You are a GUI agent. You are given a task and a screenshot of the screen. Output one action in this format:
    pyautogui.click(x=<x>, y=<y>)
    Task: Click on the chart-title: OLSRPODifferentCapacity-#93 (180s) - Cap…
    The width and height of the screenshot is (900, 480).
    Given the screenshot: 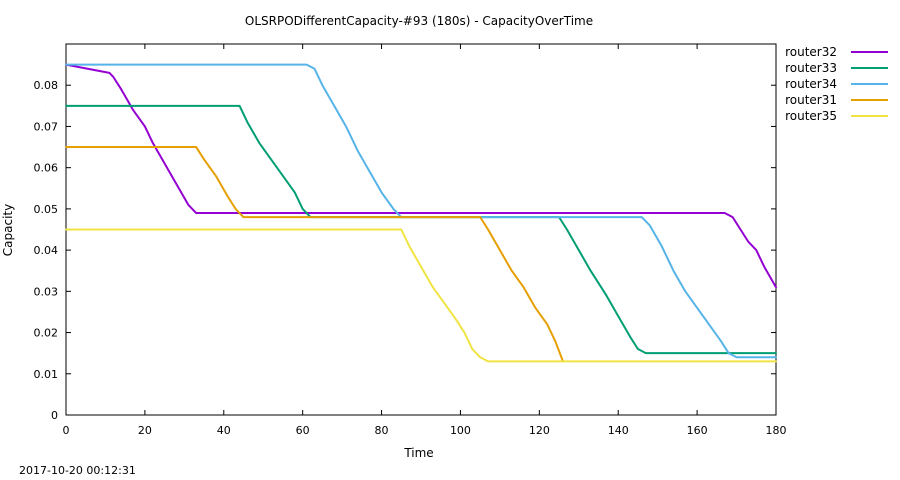 What is the action you would take?
    pyautogui.click(x=419, y=21)
    